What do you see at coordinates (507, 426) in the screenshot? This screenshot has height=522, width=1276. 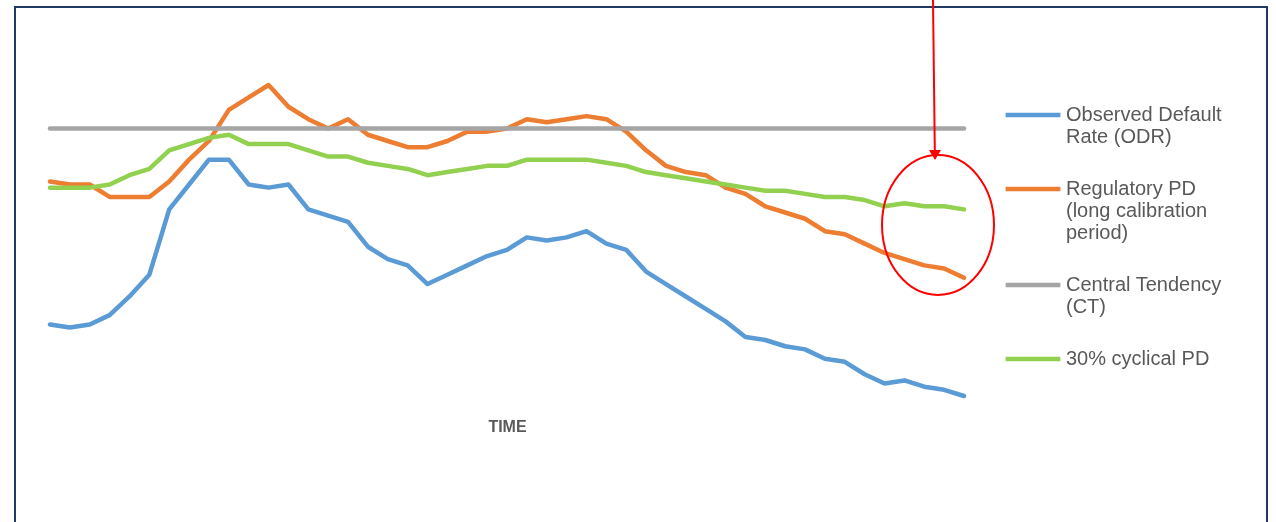 I see `x-axis-title: TIME` at bounding box center [507, 426].